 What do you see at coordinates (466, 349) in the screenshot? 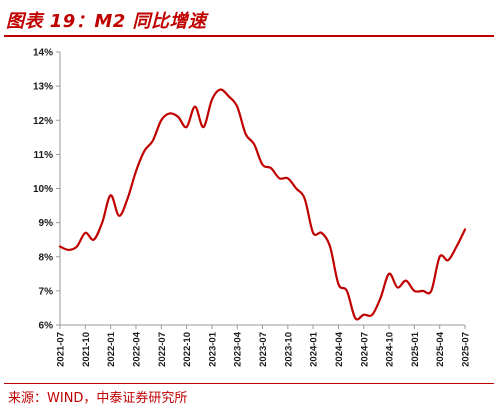
I see `x-tick-label: 2025-07` at bounding box center [466, 349].